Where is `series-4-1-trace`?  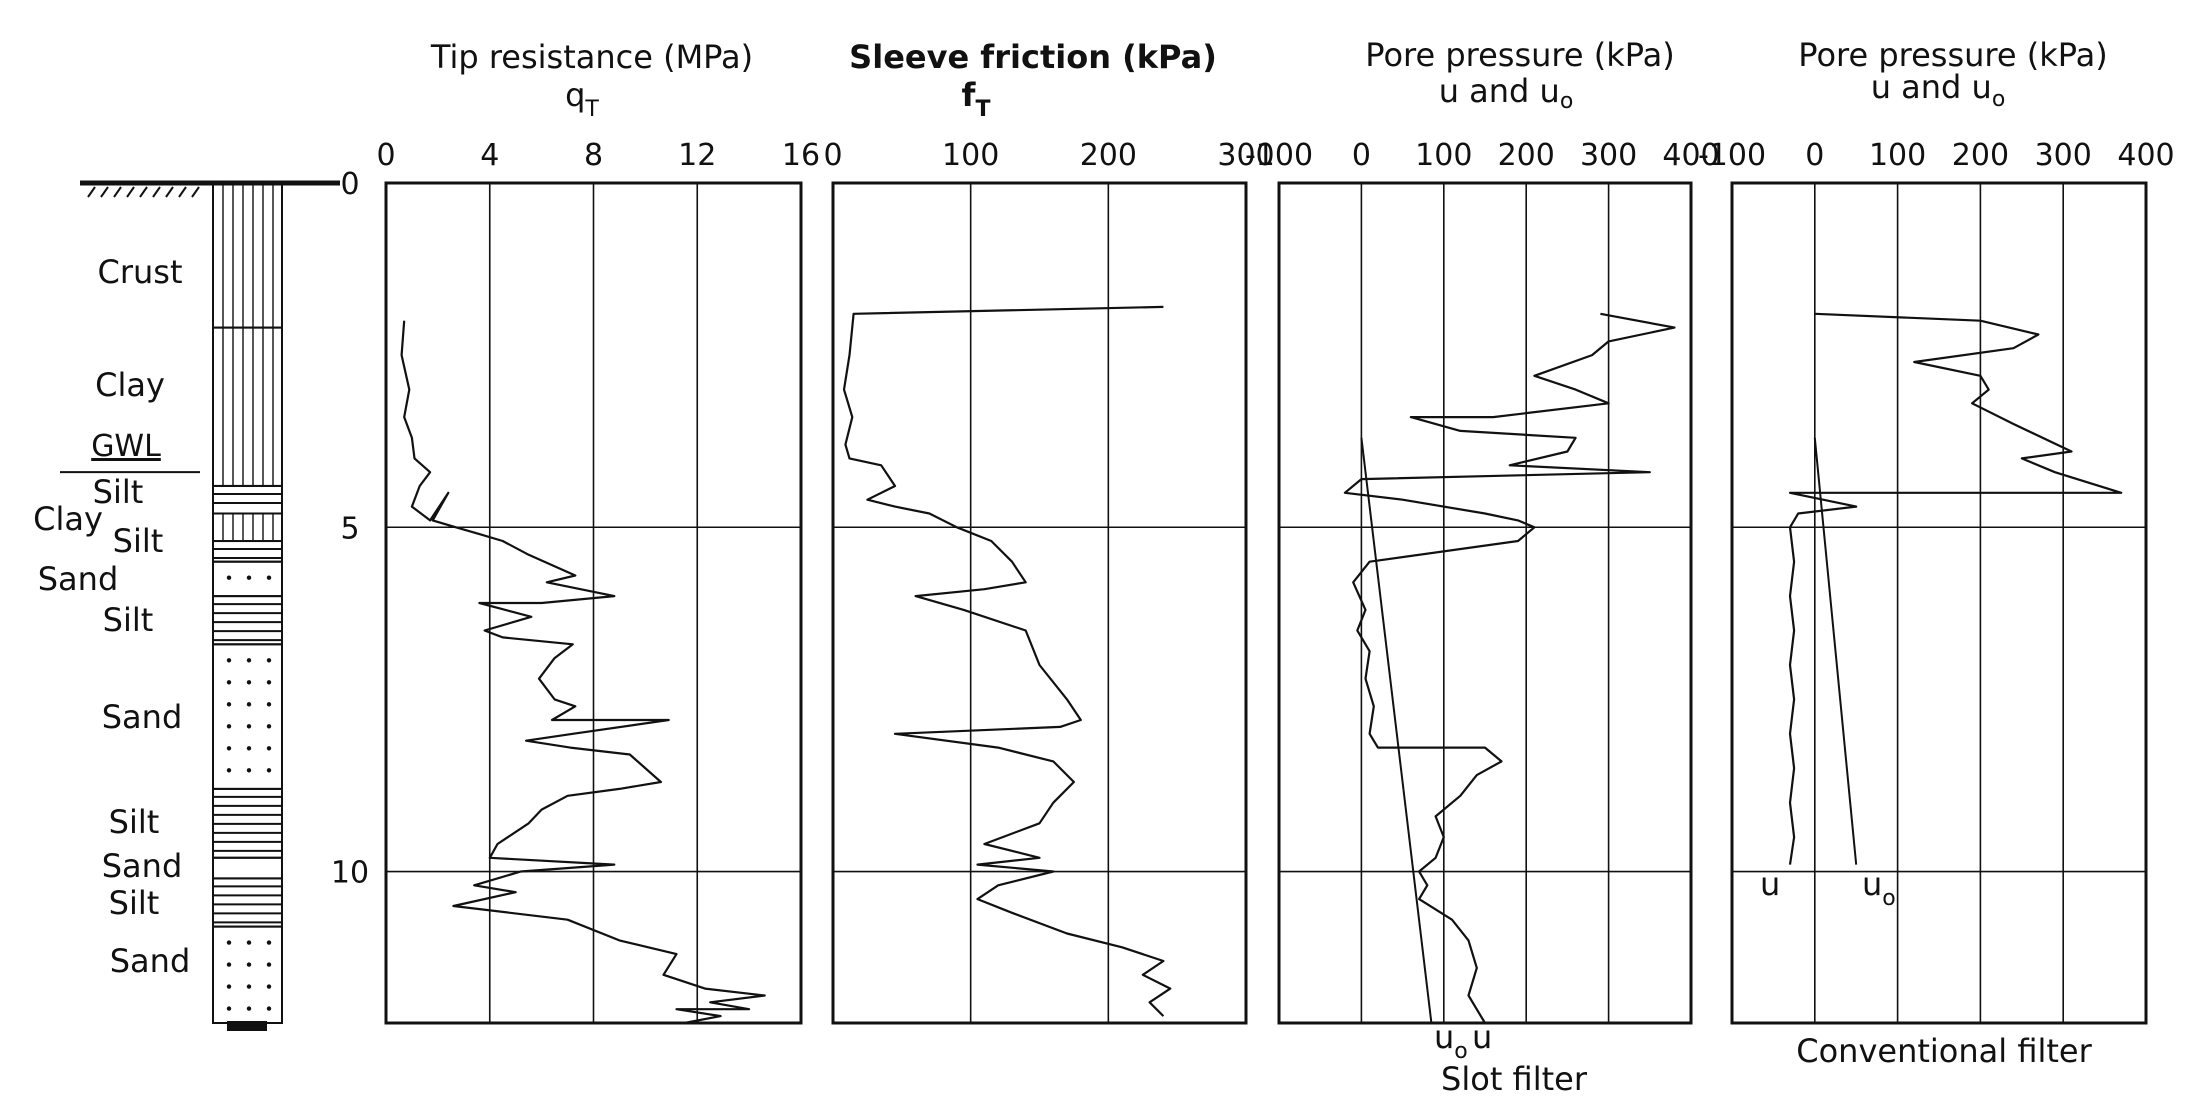 series-4-1-trace is located at coordinates (1955, 588).